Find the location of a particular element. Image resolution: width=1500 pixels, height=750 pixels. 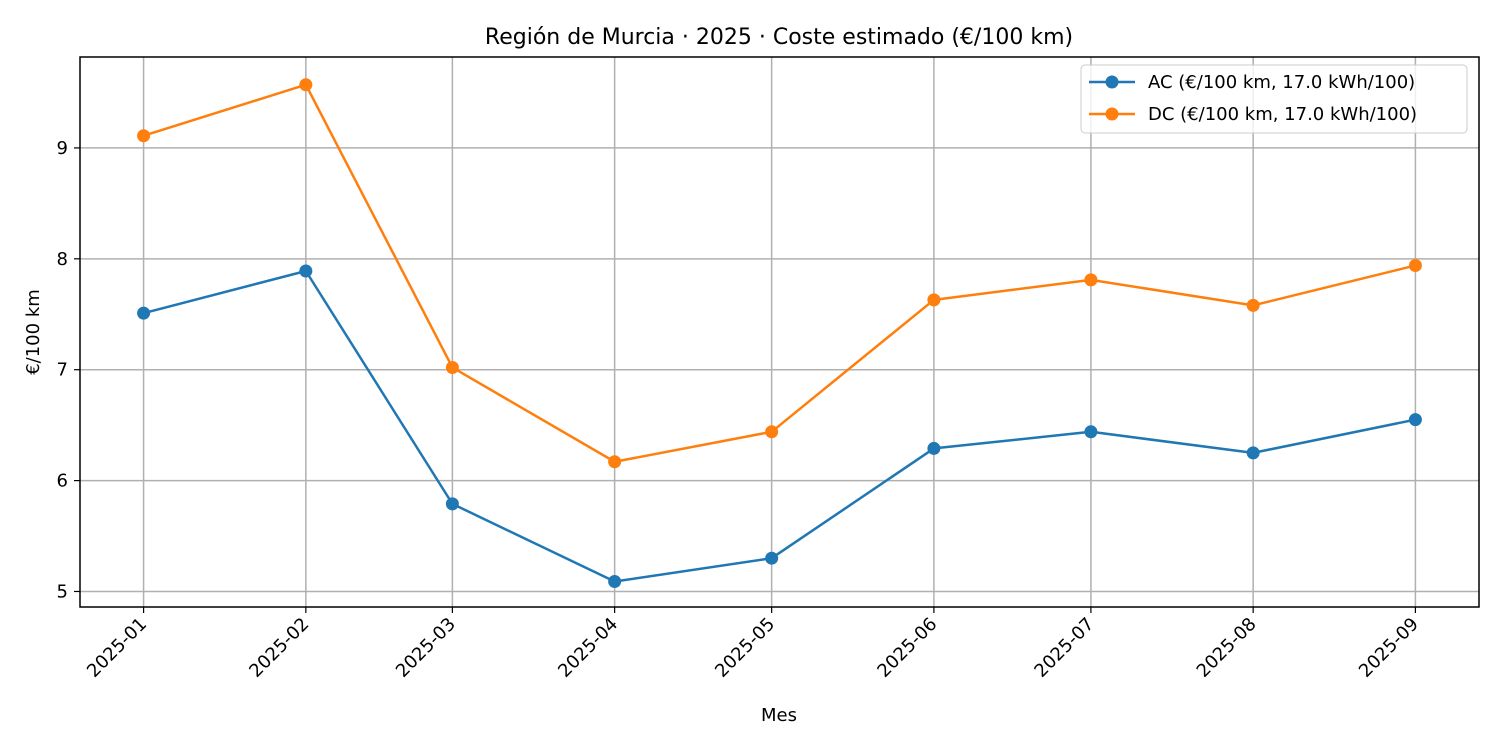

y-axis: 5 6 7 8 9 is located at coordinates (68, 370).